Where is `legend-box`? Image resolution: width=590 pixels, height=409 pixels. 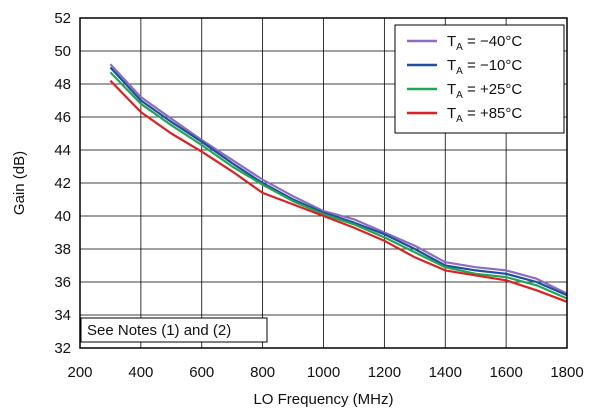 legend-box is located at coordinates (479, 79).